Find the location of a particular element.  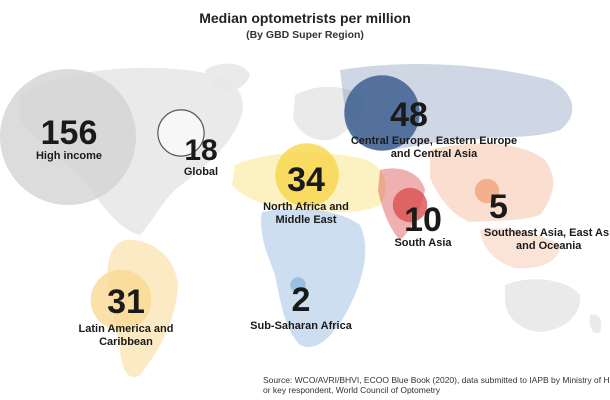

value-label-north-africa: 34 is located at coordinates (306, 180).